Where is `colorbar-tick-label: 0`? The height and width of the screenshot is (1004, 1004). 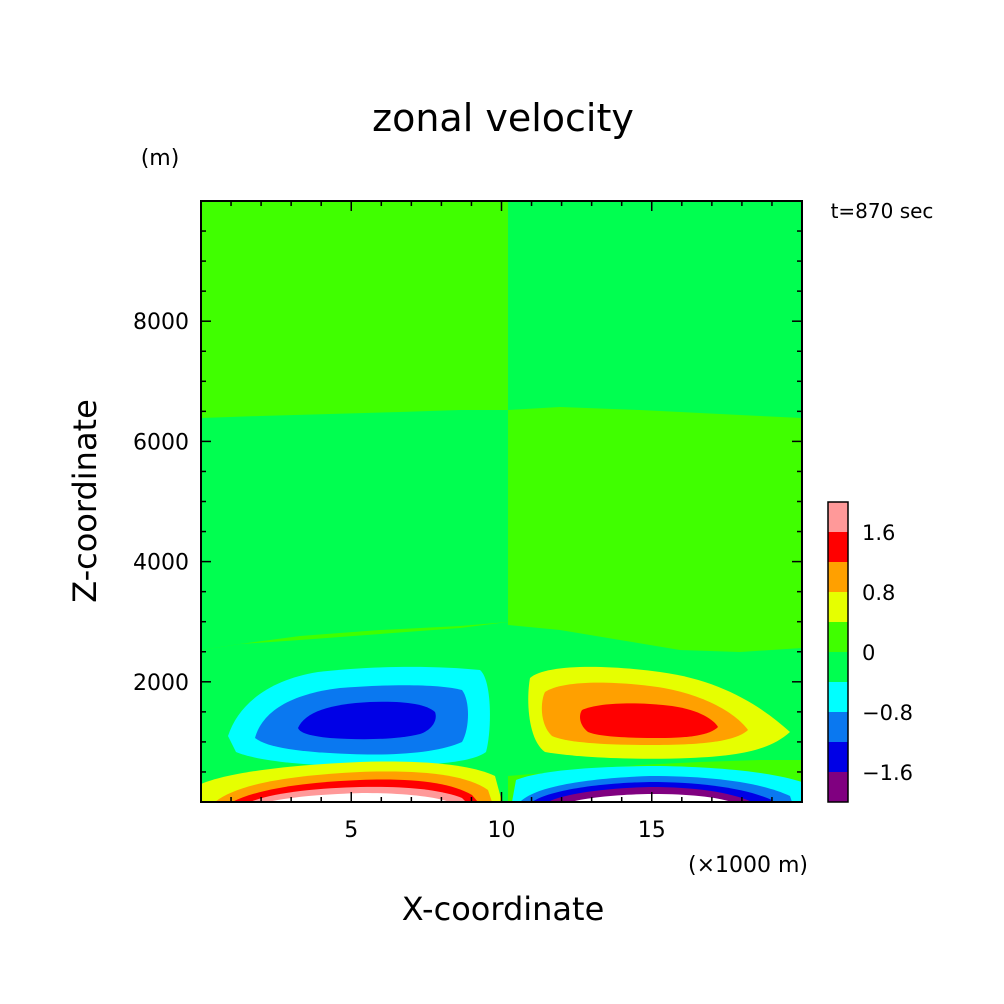 colorbar-tick-label: 0 is located at coordinates (868, 653).